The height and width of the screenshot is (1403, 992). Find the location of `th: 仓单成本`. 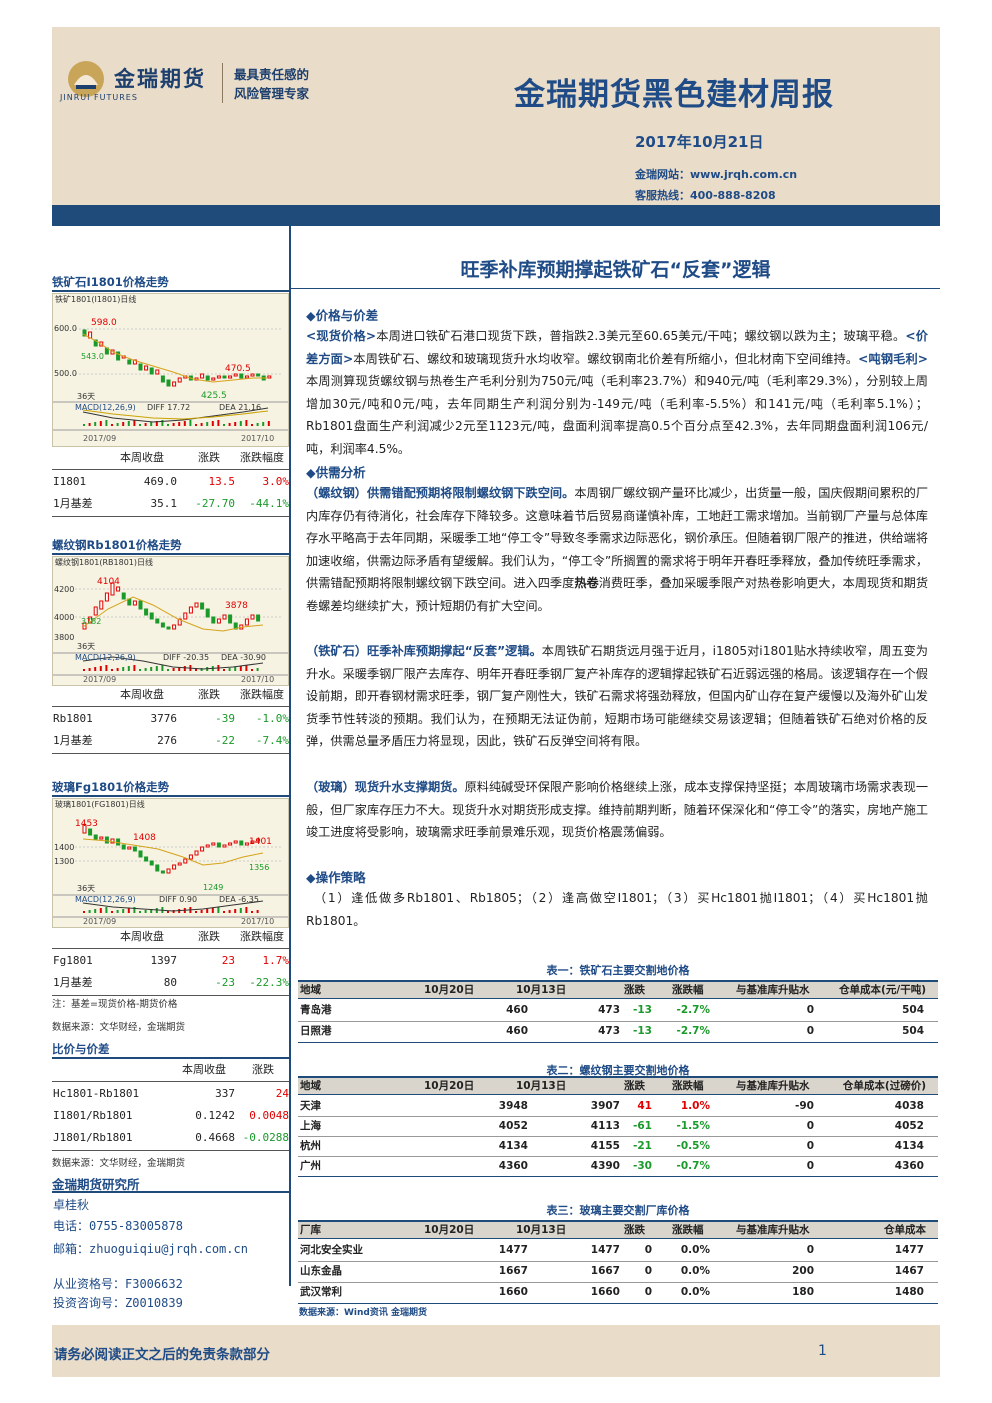

th: 仓单成本 is located at coordinates (905, 1230).